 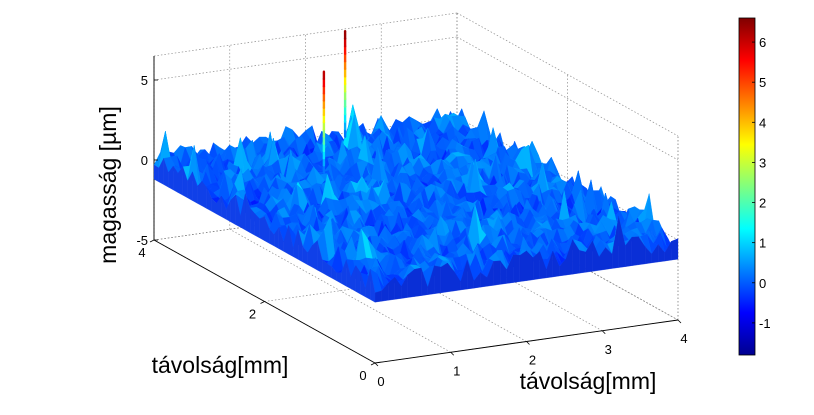 I want to click on colorbar-ticks: -1 0 1 2 3 4 5 6, so click(x=761, y=183).